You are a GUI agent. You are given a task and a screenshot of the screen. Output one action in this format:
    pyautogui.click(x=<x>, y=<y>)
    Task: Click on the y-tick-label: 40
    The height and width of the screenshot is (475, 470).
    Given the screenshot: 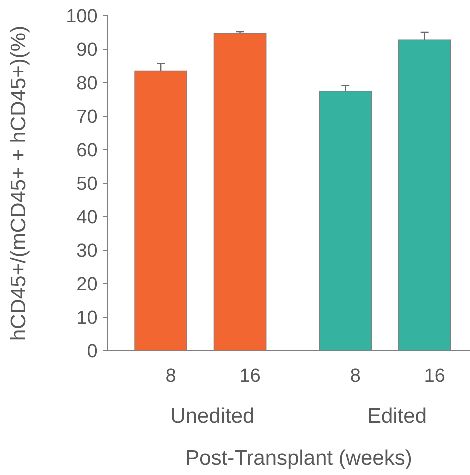 What is the action you would take?
    pyautogui.click(x=87, y=217)
    